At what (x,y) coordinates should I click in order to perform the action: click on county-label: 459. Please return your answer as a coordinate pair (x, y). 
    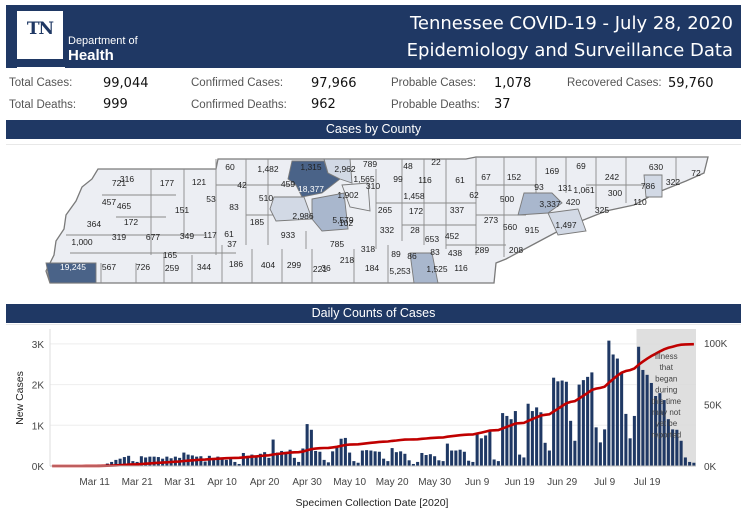
    Looking at the image, I should click on (288, 184).